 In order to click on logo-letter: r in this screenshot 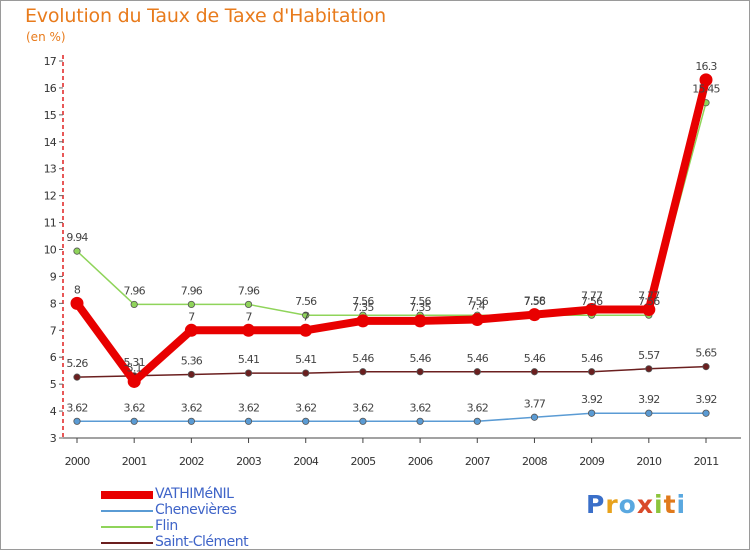, I will do `click(612, 504)`.